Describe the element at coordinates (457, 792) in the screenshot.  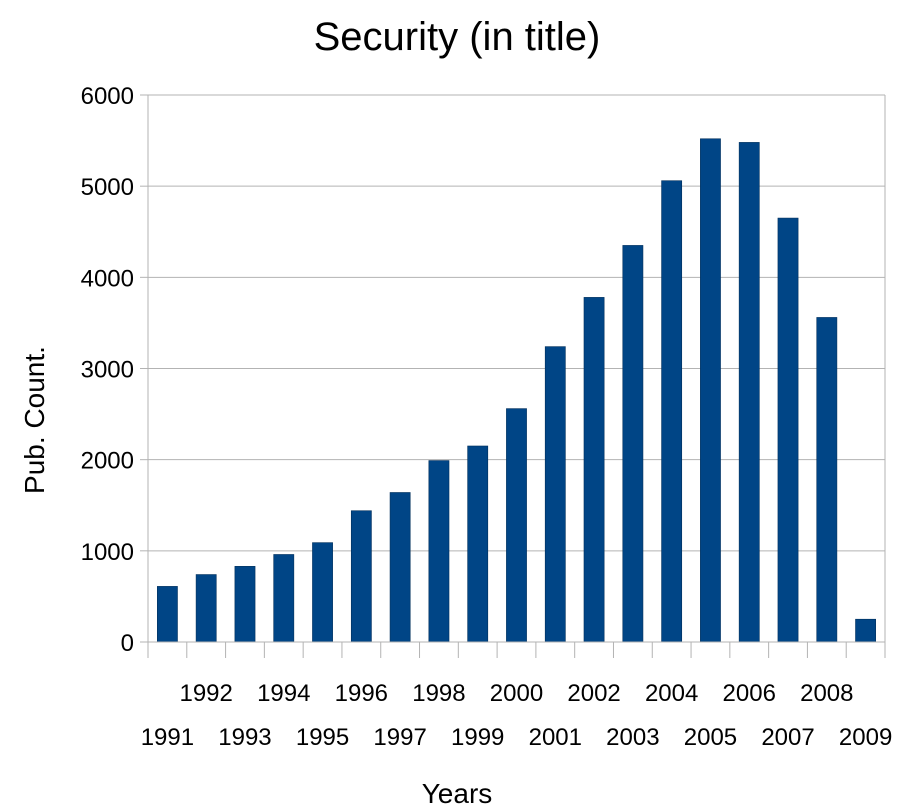
I see `x-axis-label: Years` at that location.